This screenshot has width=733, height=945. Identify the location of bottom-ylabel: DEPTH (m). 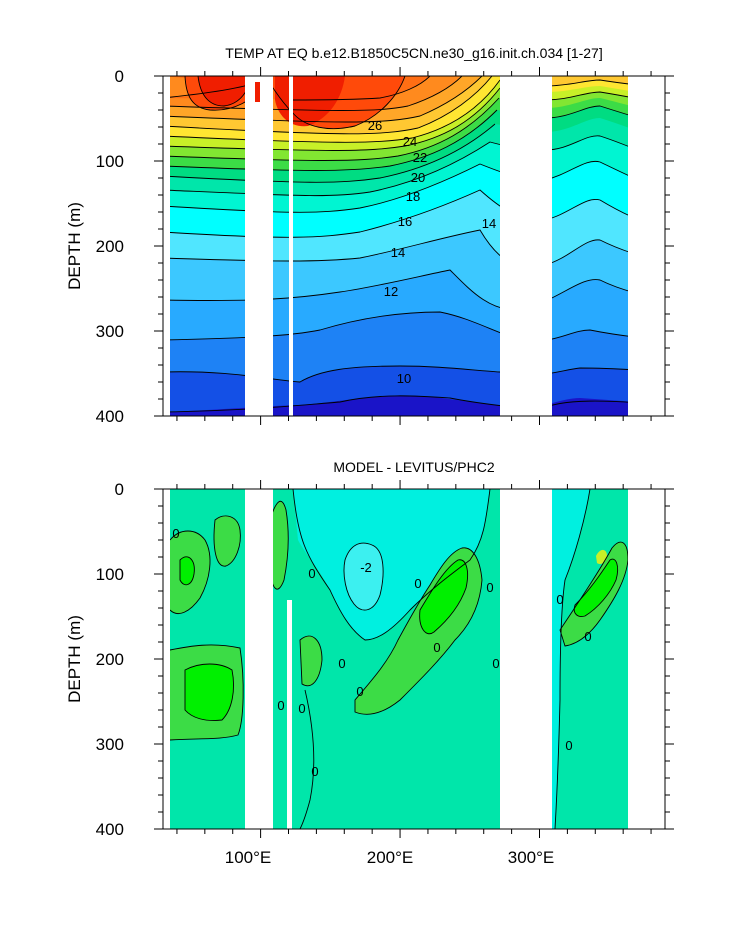
(74, 659).